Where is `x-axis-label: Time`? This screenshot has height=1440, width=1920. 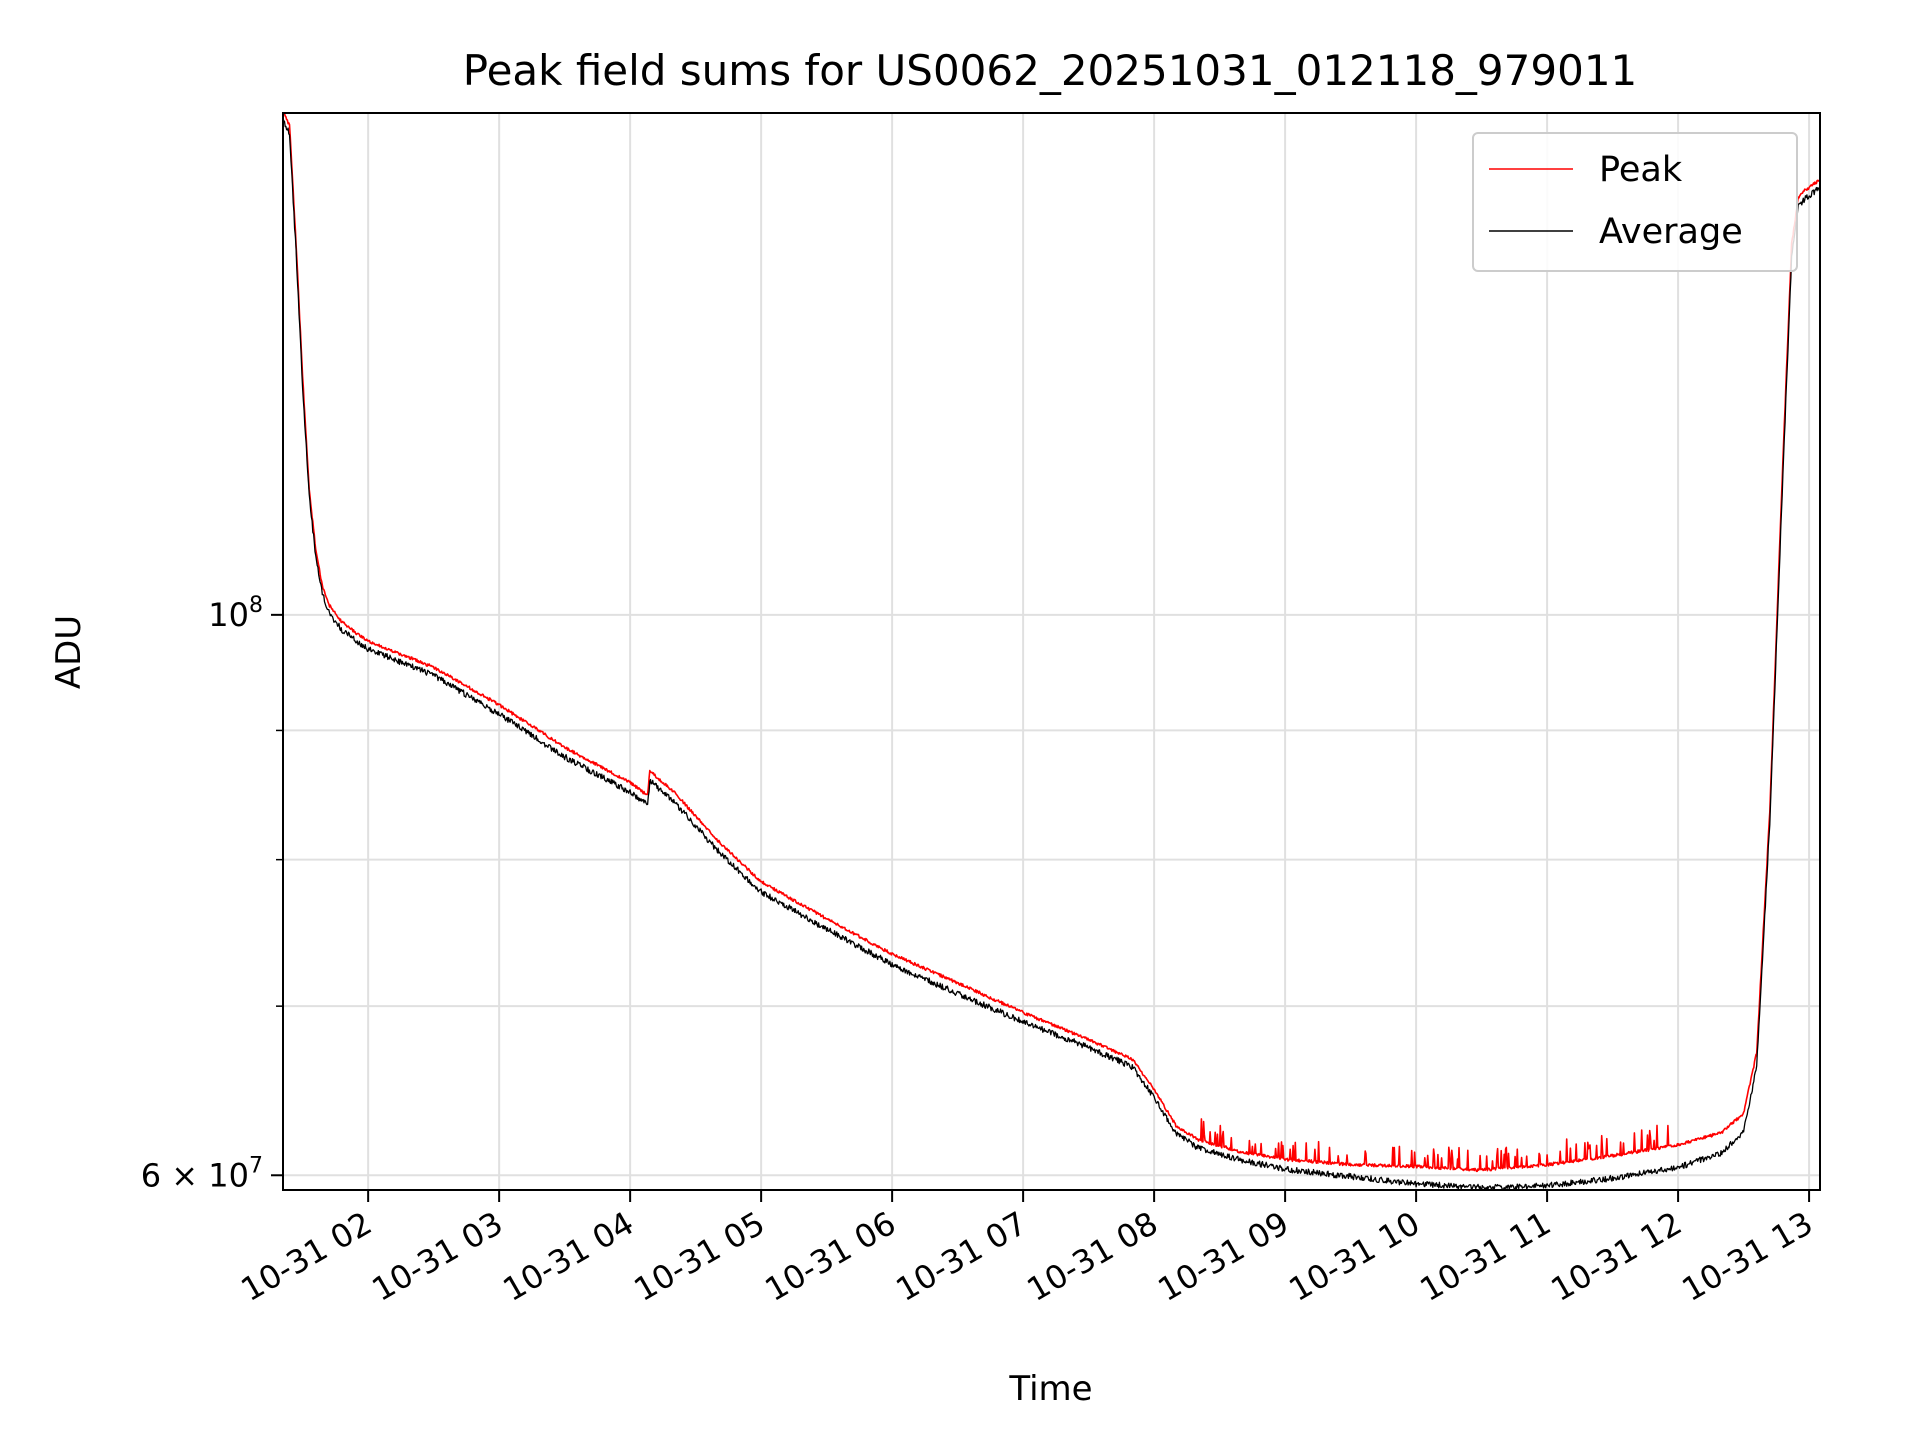 x-axis-label: Time is located at coordinates (1050, 1389).